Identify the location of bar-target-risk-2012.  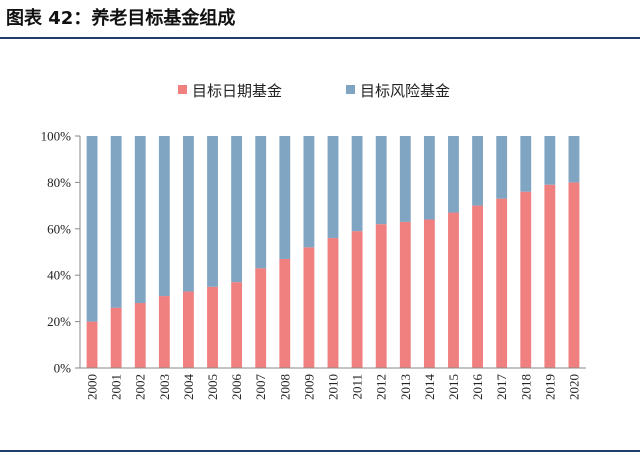
(381, 180).